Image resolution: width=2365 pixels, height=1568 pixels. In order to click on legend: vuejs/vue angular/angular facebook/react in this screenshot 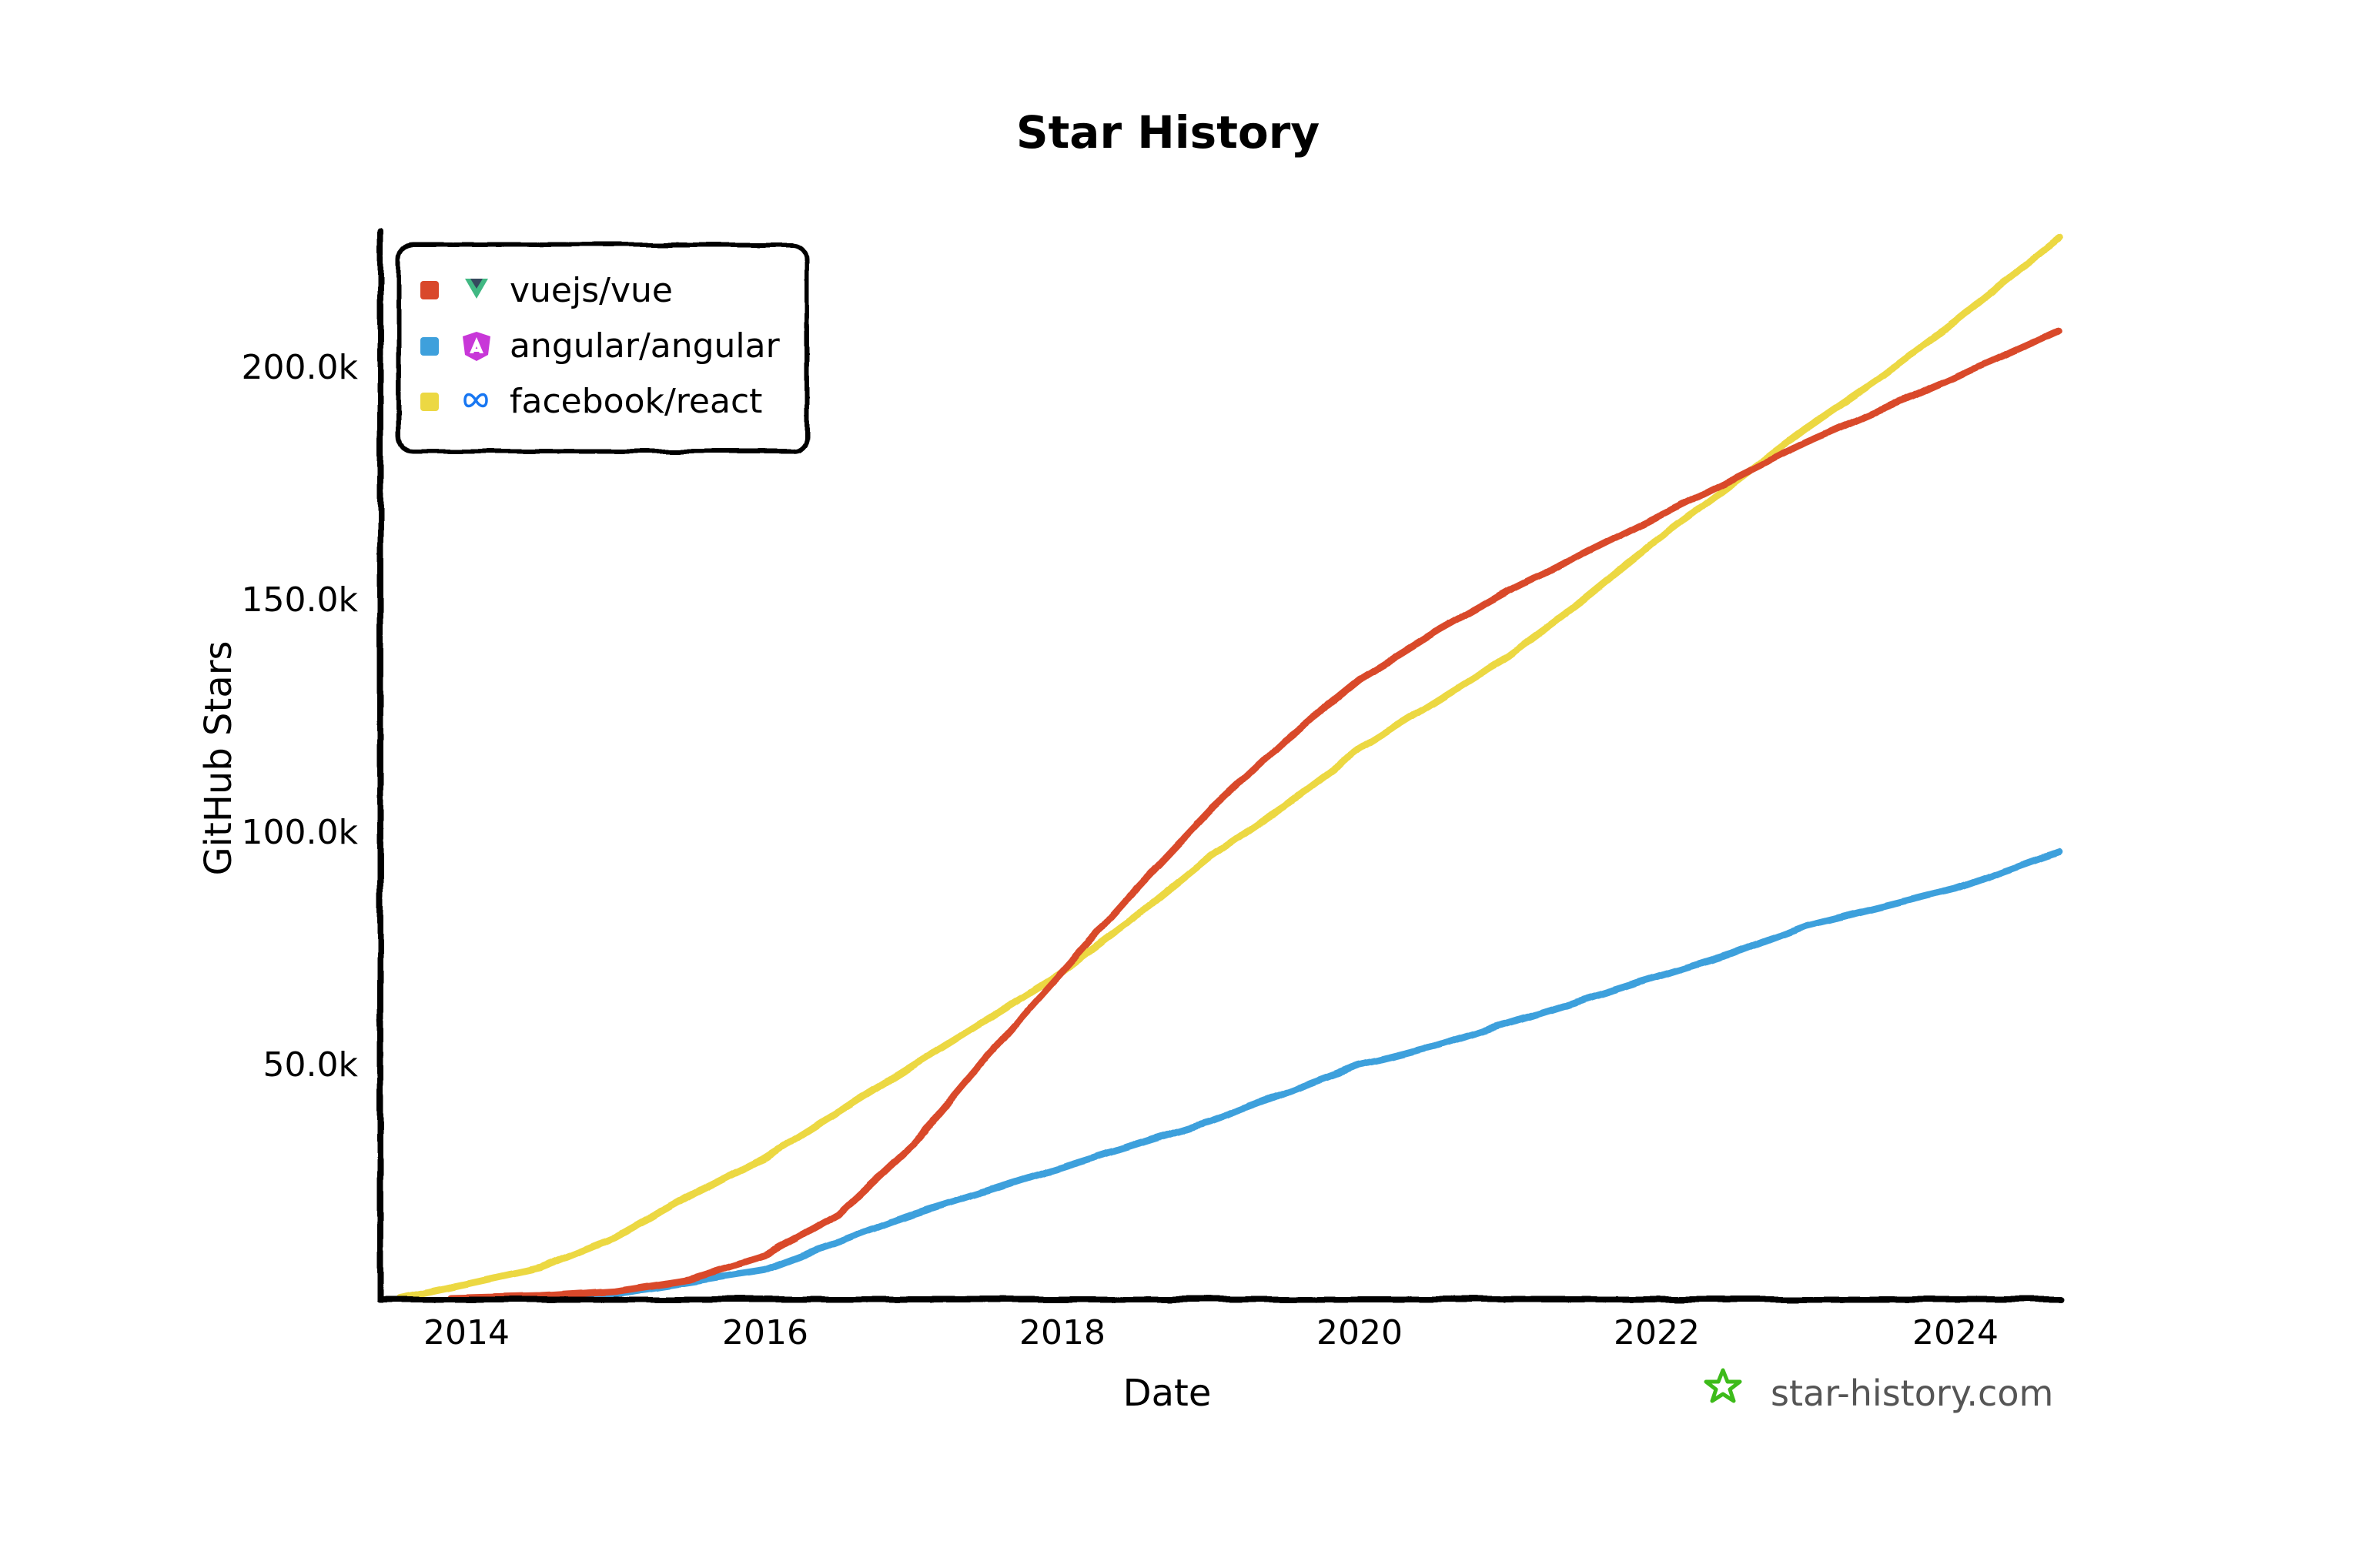, I will do `click(602, 347)`.